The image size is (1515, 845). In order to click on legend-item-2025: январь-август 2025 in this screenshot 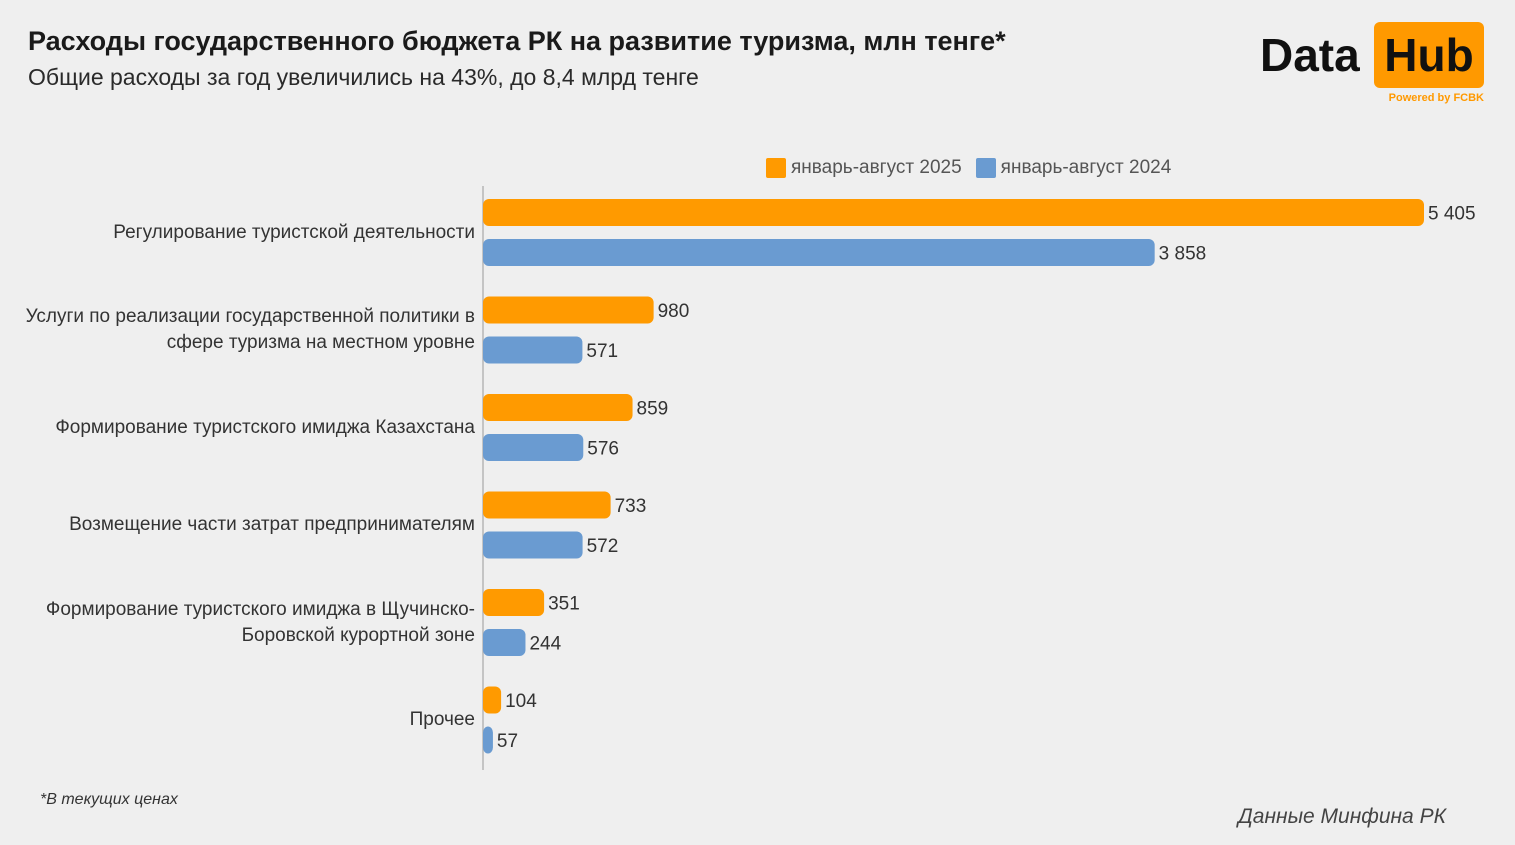, I will do `click(864, 168)`.